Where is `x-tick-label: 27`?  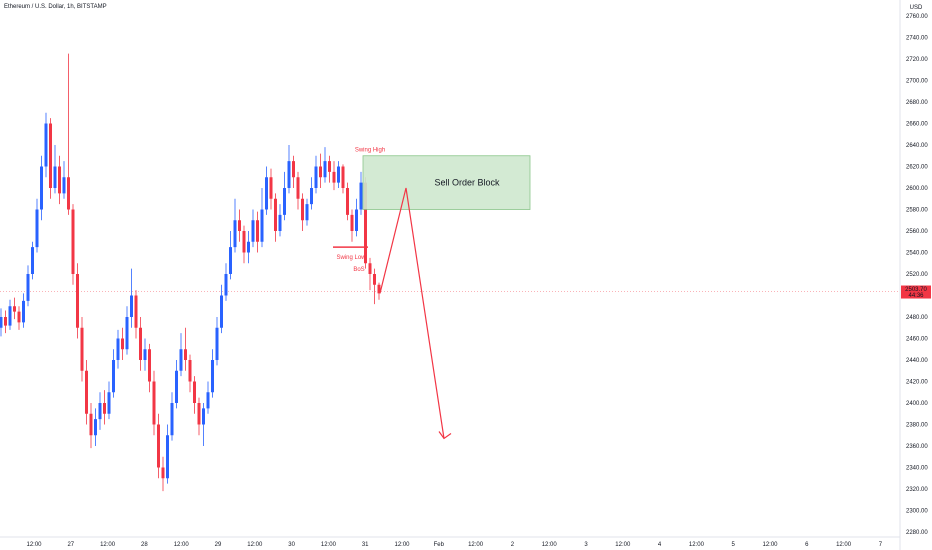
x-tick-label: 27 is located at coordinates (70, 545).